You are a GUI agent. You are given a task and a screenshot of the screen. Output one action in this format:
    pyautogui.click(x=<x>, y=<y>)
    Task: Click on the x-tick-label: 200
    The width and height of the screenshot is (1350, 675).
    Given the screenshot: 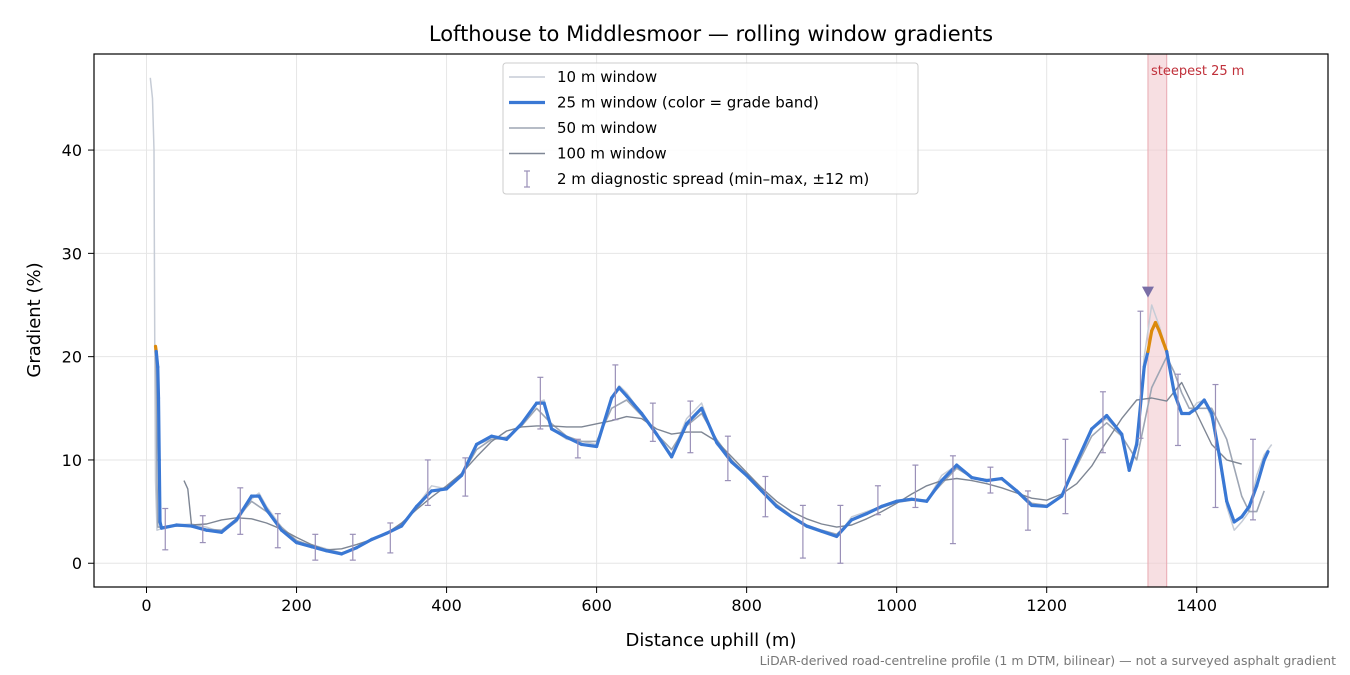 What is the action you would take?
    pyautogui.click(x=296, y=605)
    